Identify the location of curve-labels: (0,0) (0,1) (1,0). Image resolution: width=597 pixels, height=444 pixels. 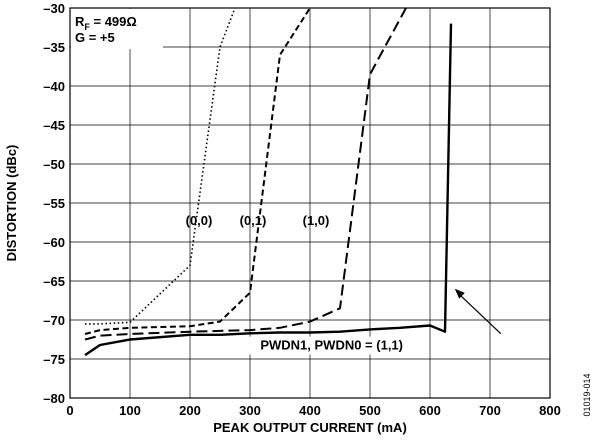
(258, 220).